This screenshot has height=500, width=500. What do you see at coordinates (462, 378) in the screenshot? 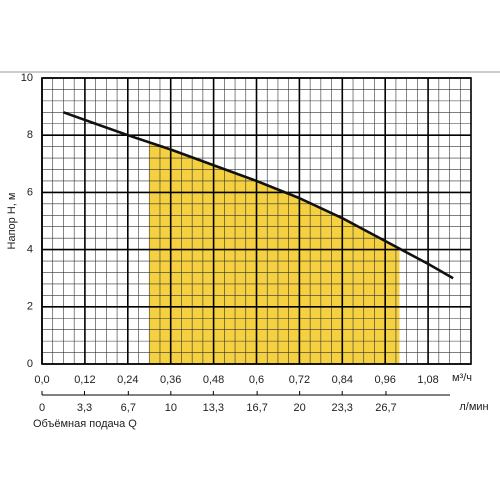
I see `x-unit: м³/ч` at bounding box center [462, 378].